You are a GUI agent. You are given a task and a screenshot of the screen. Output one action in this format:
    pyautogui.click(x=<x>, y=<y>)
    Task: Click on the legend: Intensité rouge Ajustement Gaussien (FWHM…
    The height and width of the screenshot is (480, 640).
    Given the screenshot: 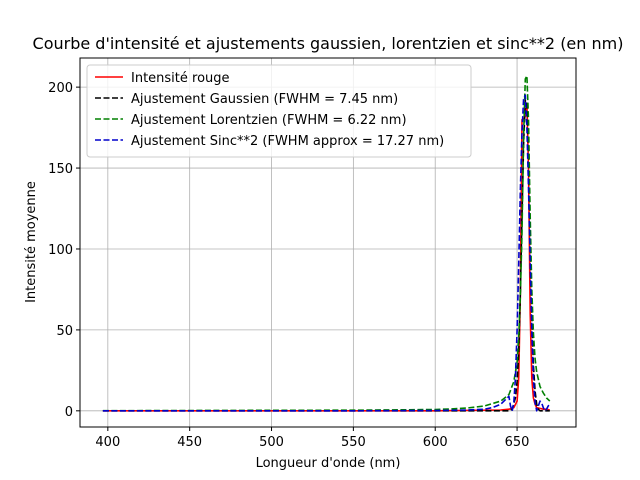 What is the action you would take?
    pyautogui.click(x=279, y=111)
    